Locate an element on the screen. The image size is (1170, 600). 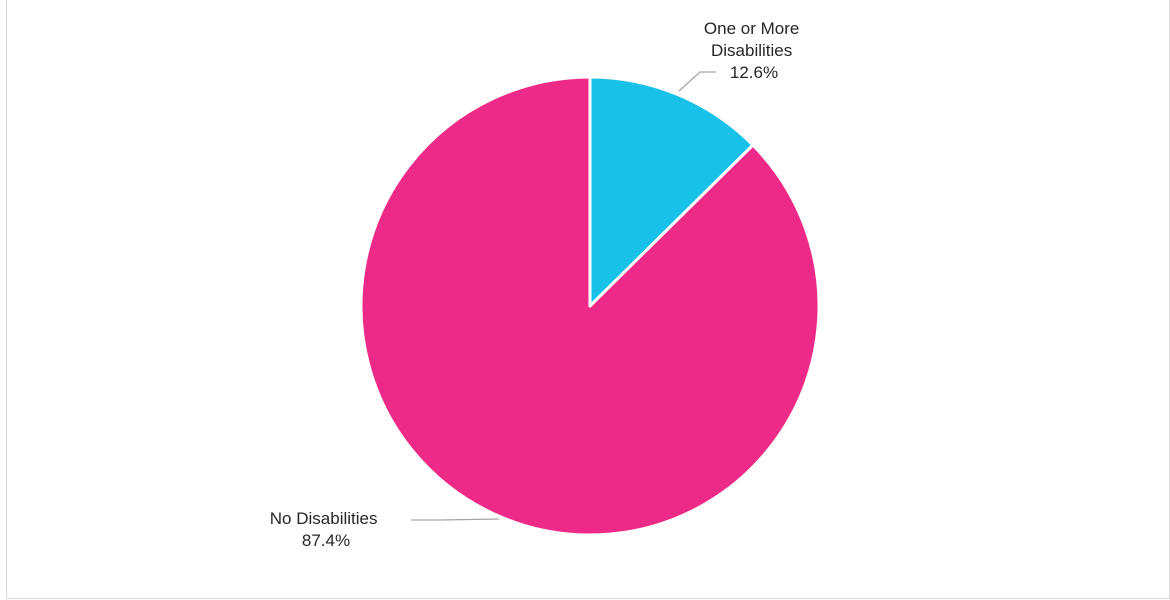
slice-label-no-disabilities: No Disabilities 87.4% is located at coordinates (326, 529).